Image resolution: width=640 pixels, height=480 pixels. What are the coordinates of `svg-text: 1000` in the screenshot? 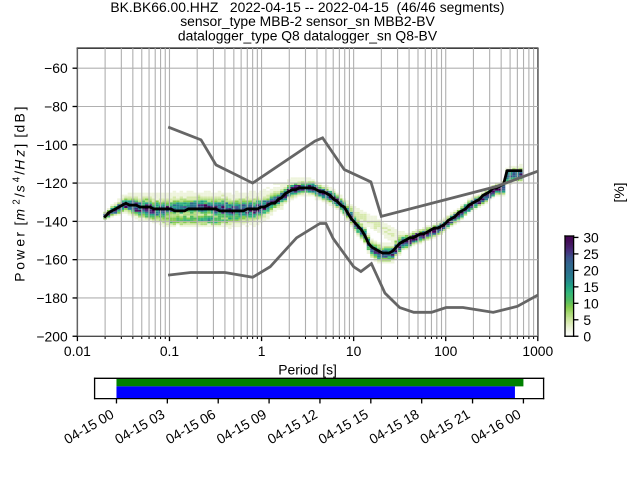 It's located at (537, 351).